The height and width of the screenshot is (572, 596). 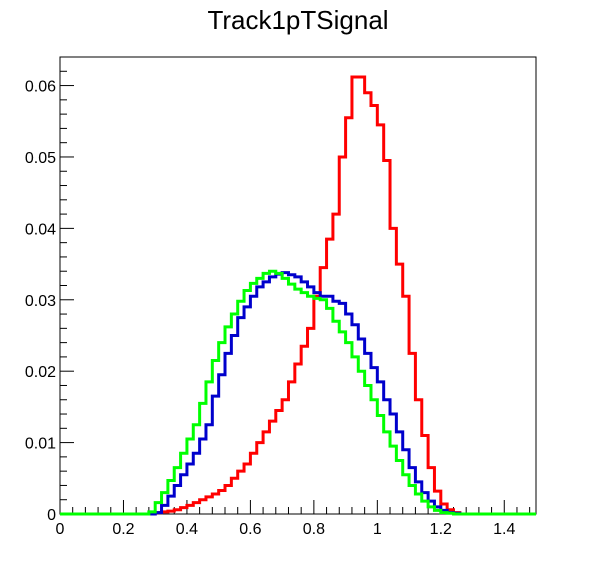 I want to click on y-tick-label: 0, so click(x=51, y=515).